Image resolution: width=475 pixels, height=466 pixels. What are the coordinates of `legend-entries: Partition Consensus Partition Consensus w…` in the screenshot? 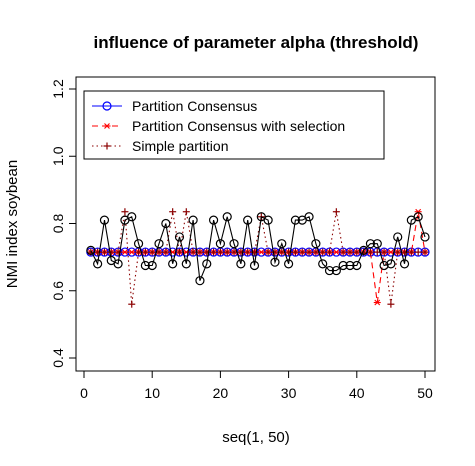 It's located at (218, 126).